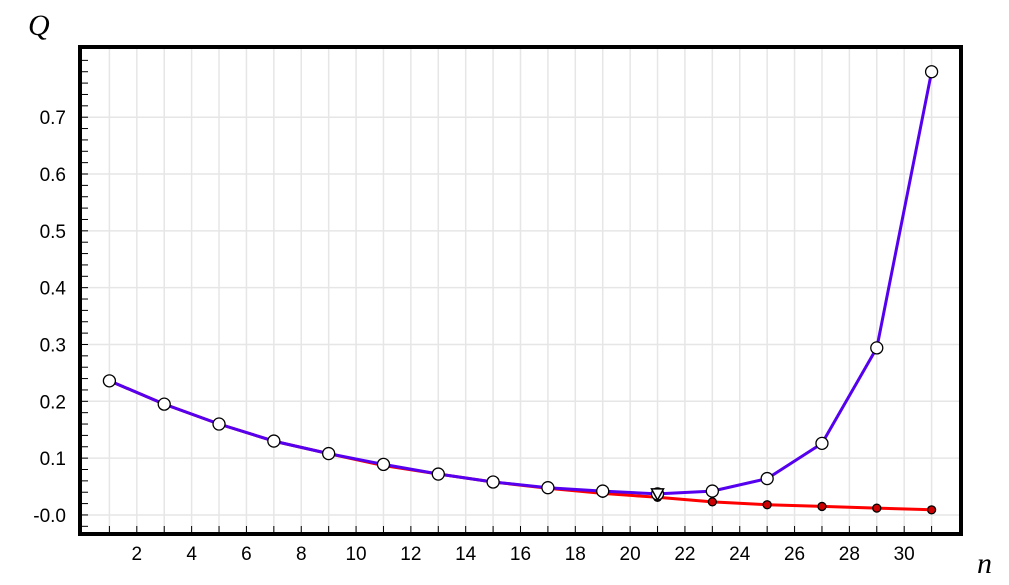 The width and height of the screenshot is (1009, 585). I want to click on y-axis-label: Q, so click(39, 25).